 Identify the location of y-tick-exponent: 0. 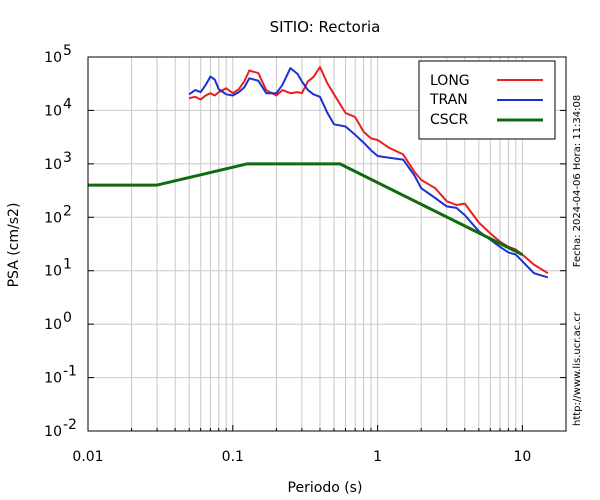
(67, 318).